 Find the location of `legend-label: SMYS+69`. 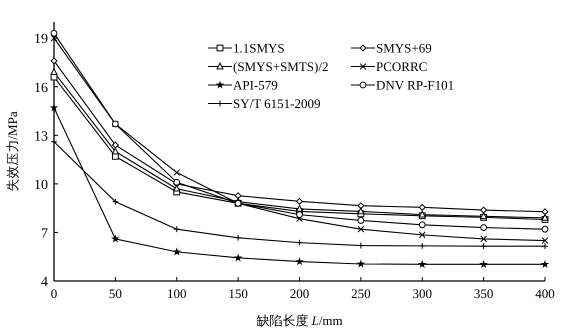

legend-label: SMYS+69 is located at coordinates (404, 48).